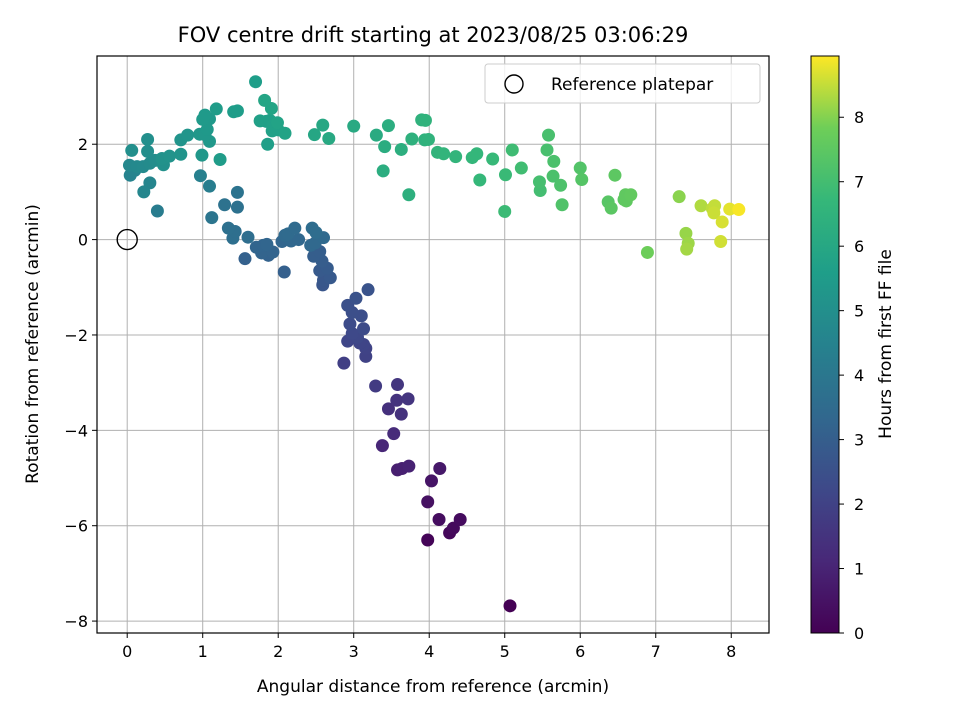 This screenshot has height=720, width=960. I want to click on y-tick-label: −6, so click(76, 526).